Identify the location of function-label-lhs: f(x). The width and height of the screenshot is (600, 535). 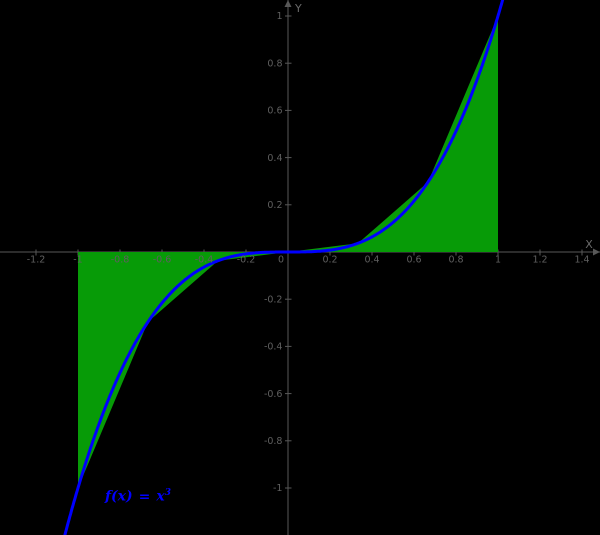
(119, 496).